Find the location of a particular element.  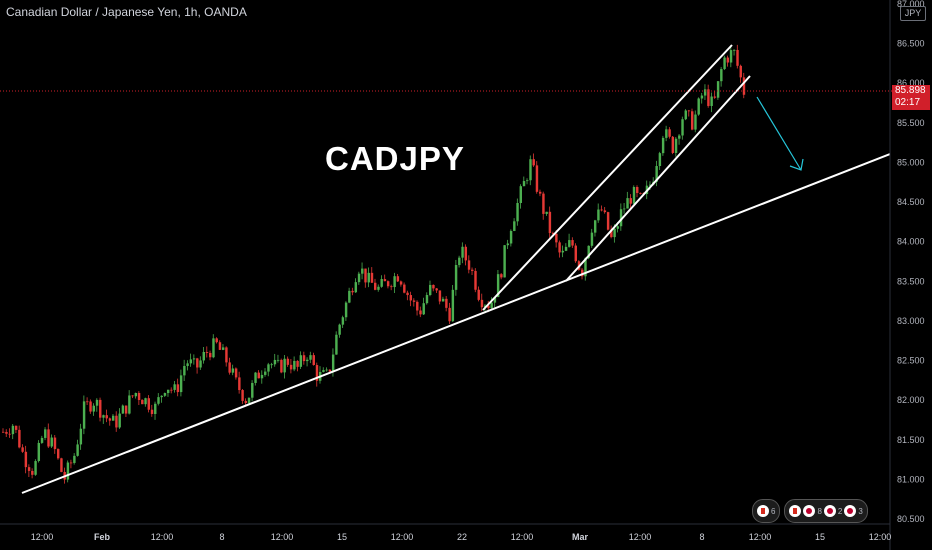

time-axis-label: Feb is located at coordinates (102, 537).